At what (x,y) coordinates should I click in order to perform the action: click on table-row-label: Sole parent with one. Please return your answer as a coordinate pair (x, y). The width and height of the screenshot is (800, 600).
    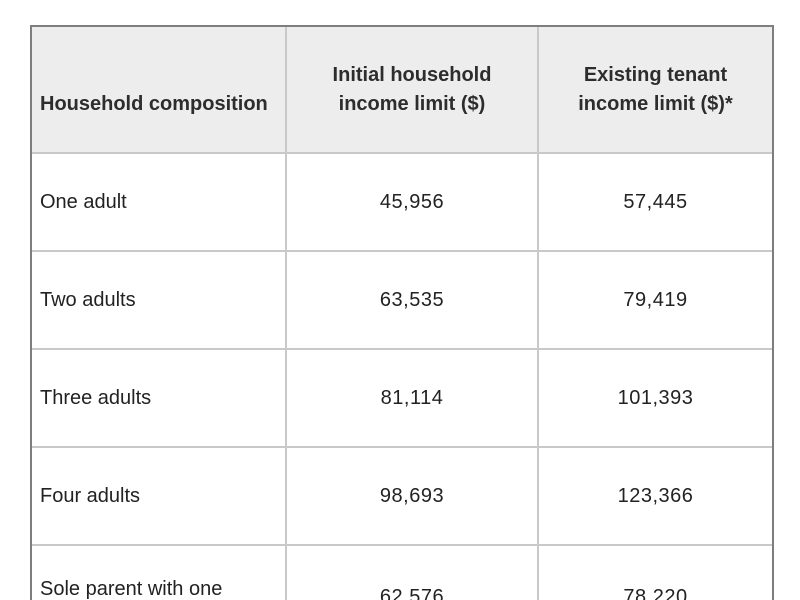
    Looking at the image, I should click on (158, 572).